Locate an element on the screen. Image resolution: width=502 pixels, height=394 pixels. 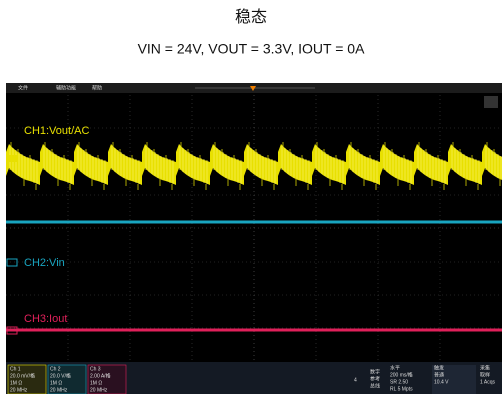
title: 稳态 is located at coordinates (251, 17).